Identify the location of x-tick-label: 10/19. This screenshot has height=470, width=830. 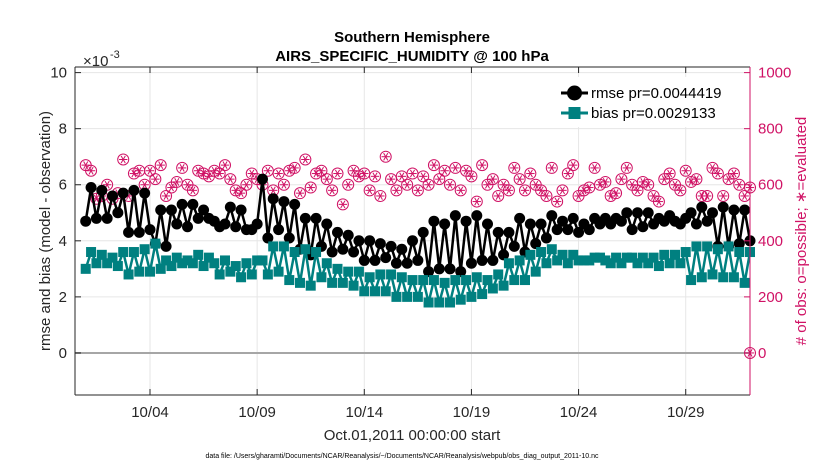
(472, 412).